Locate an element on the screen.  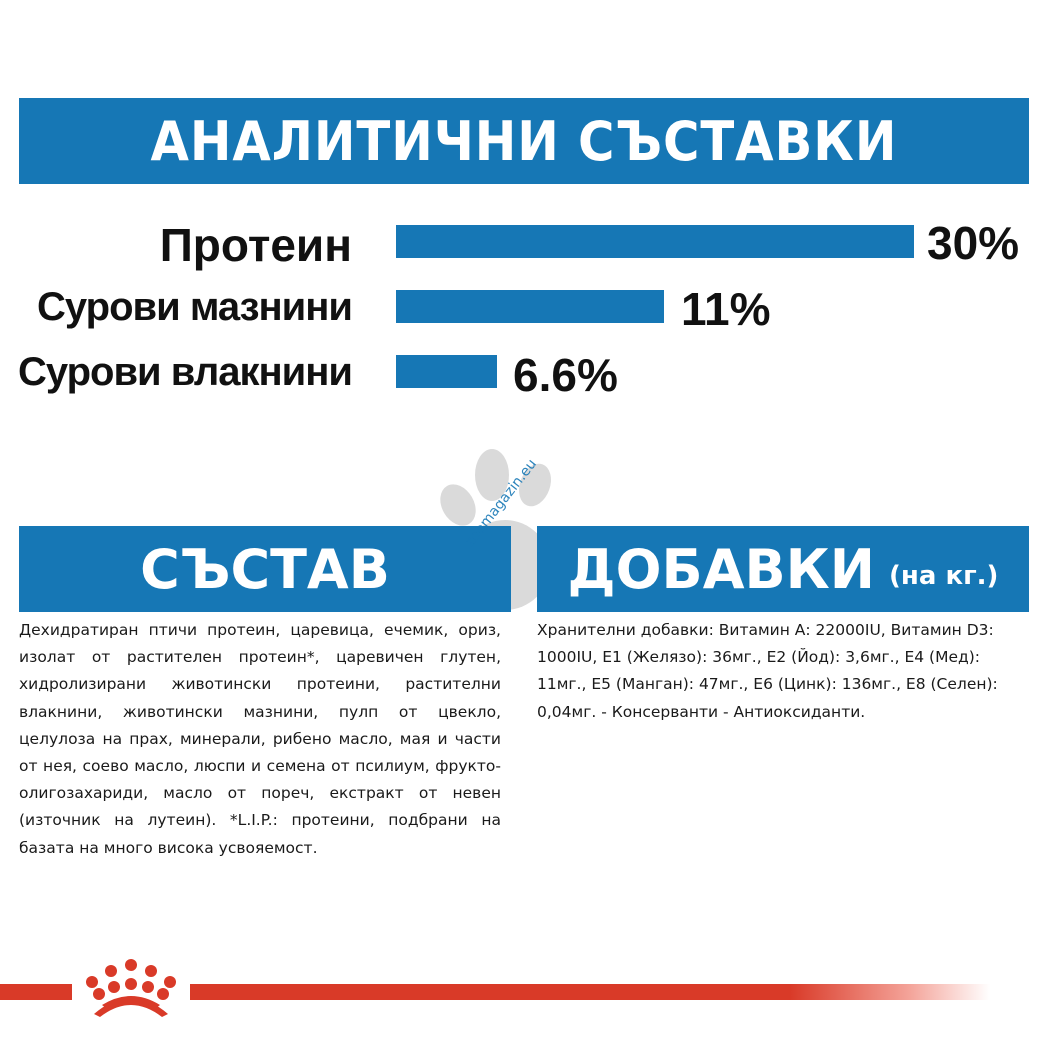
footer-line-right is located at coordinates (590, 992).